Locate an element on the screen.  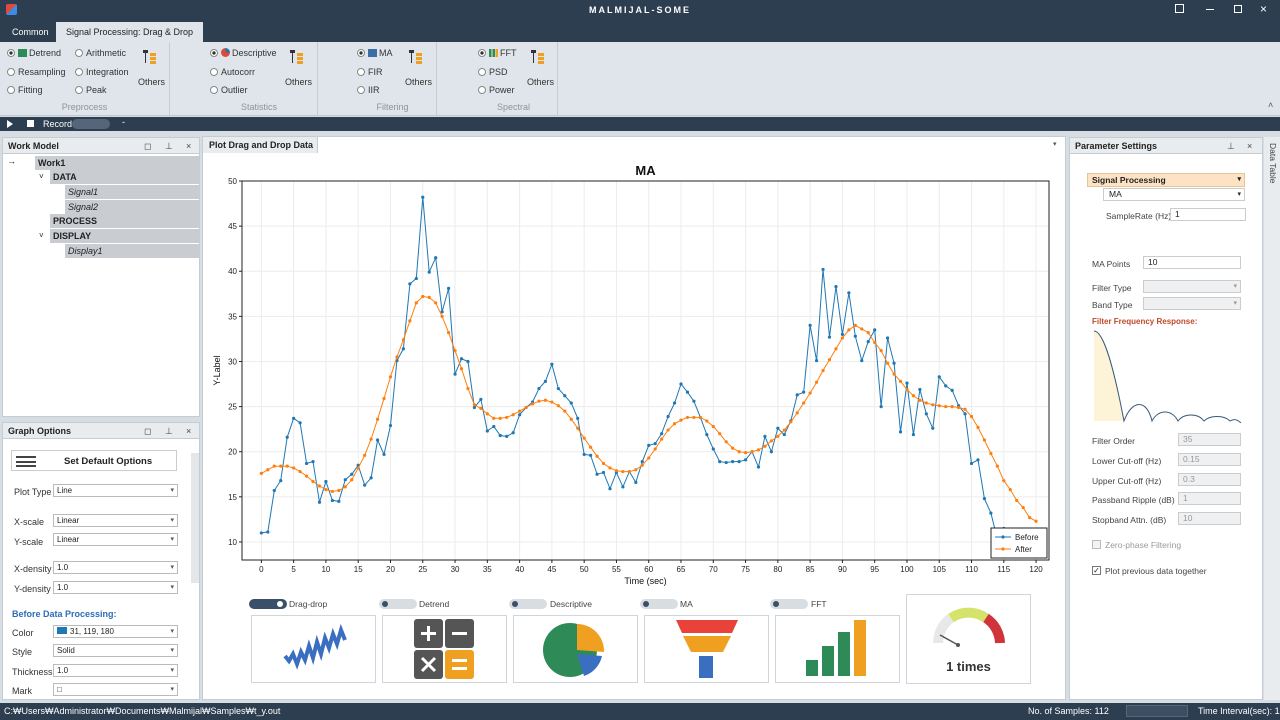
card-ma is located at coordinates (706, 649).